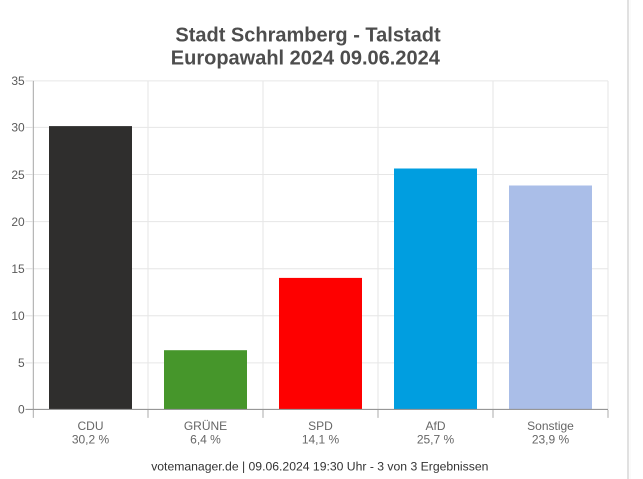 This screenshot has height=479, width=643. I want to click on svg-text: 14,1 %, so click(321, 440).